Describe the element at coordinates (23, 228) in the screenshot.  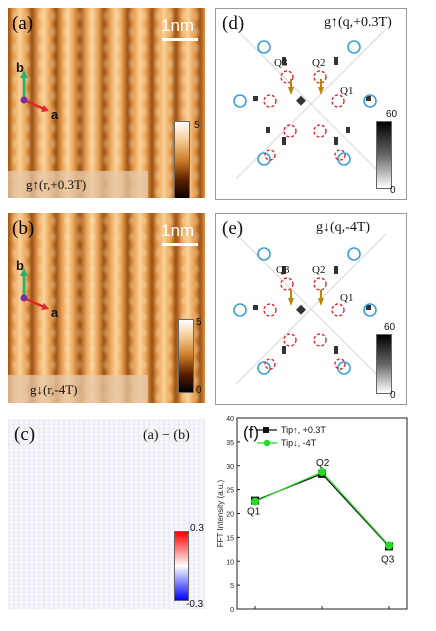
I see `panel-label-b: (b)` at that location.